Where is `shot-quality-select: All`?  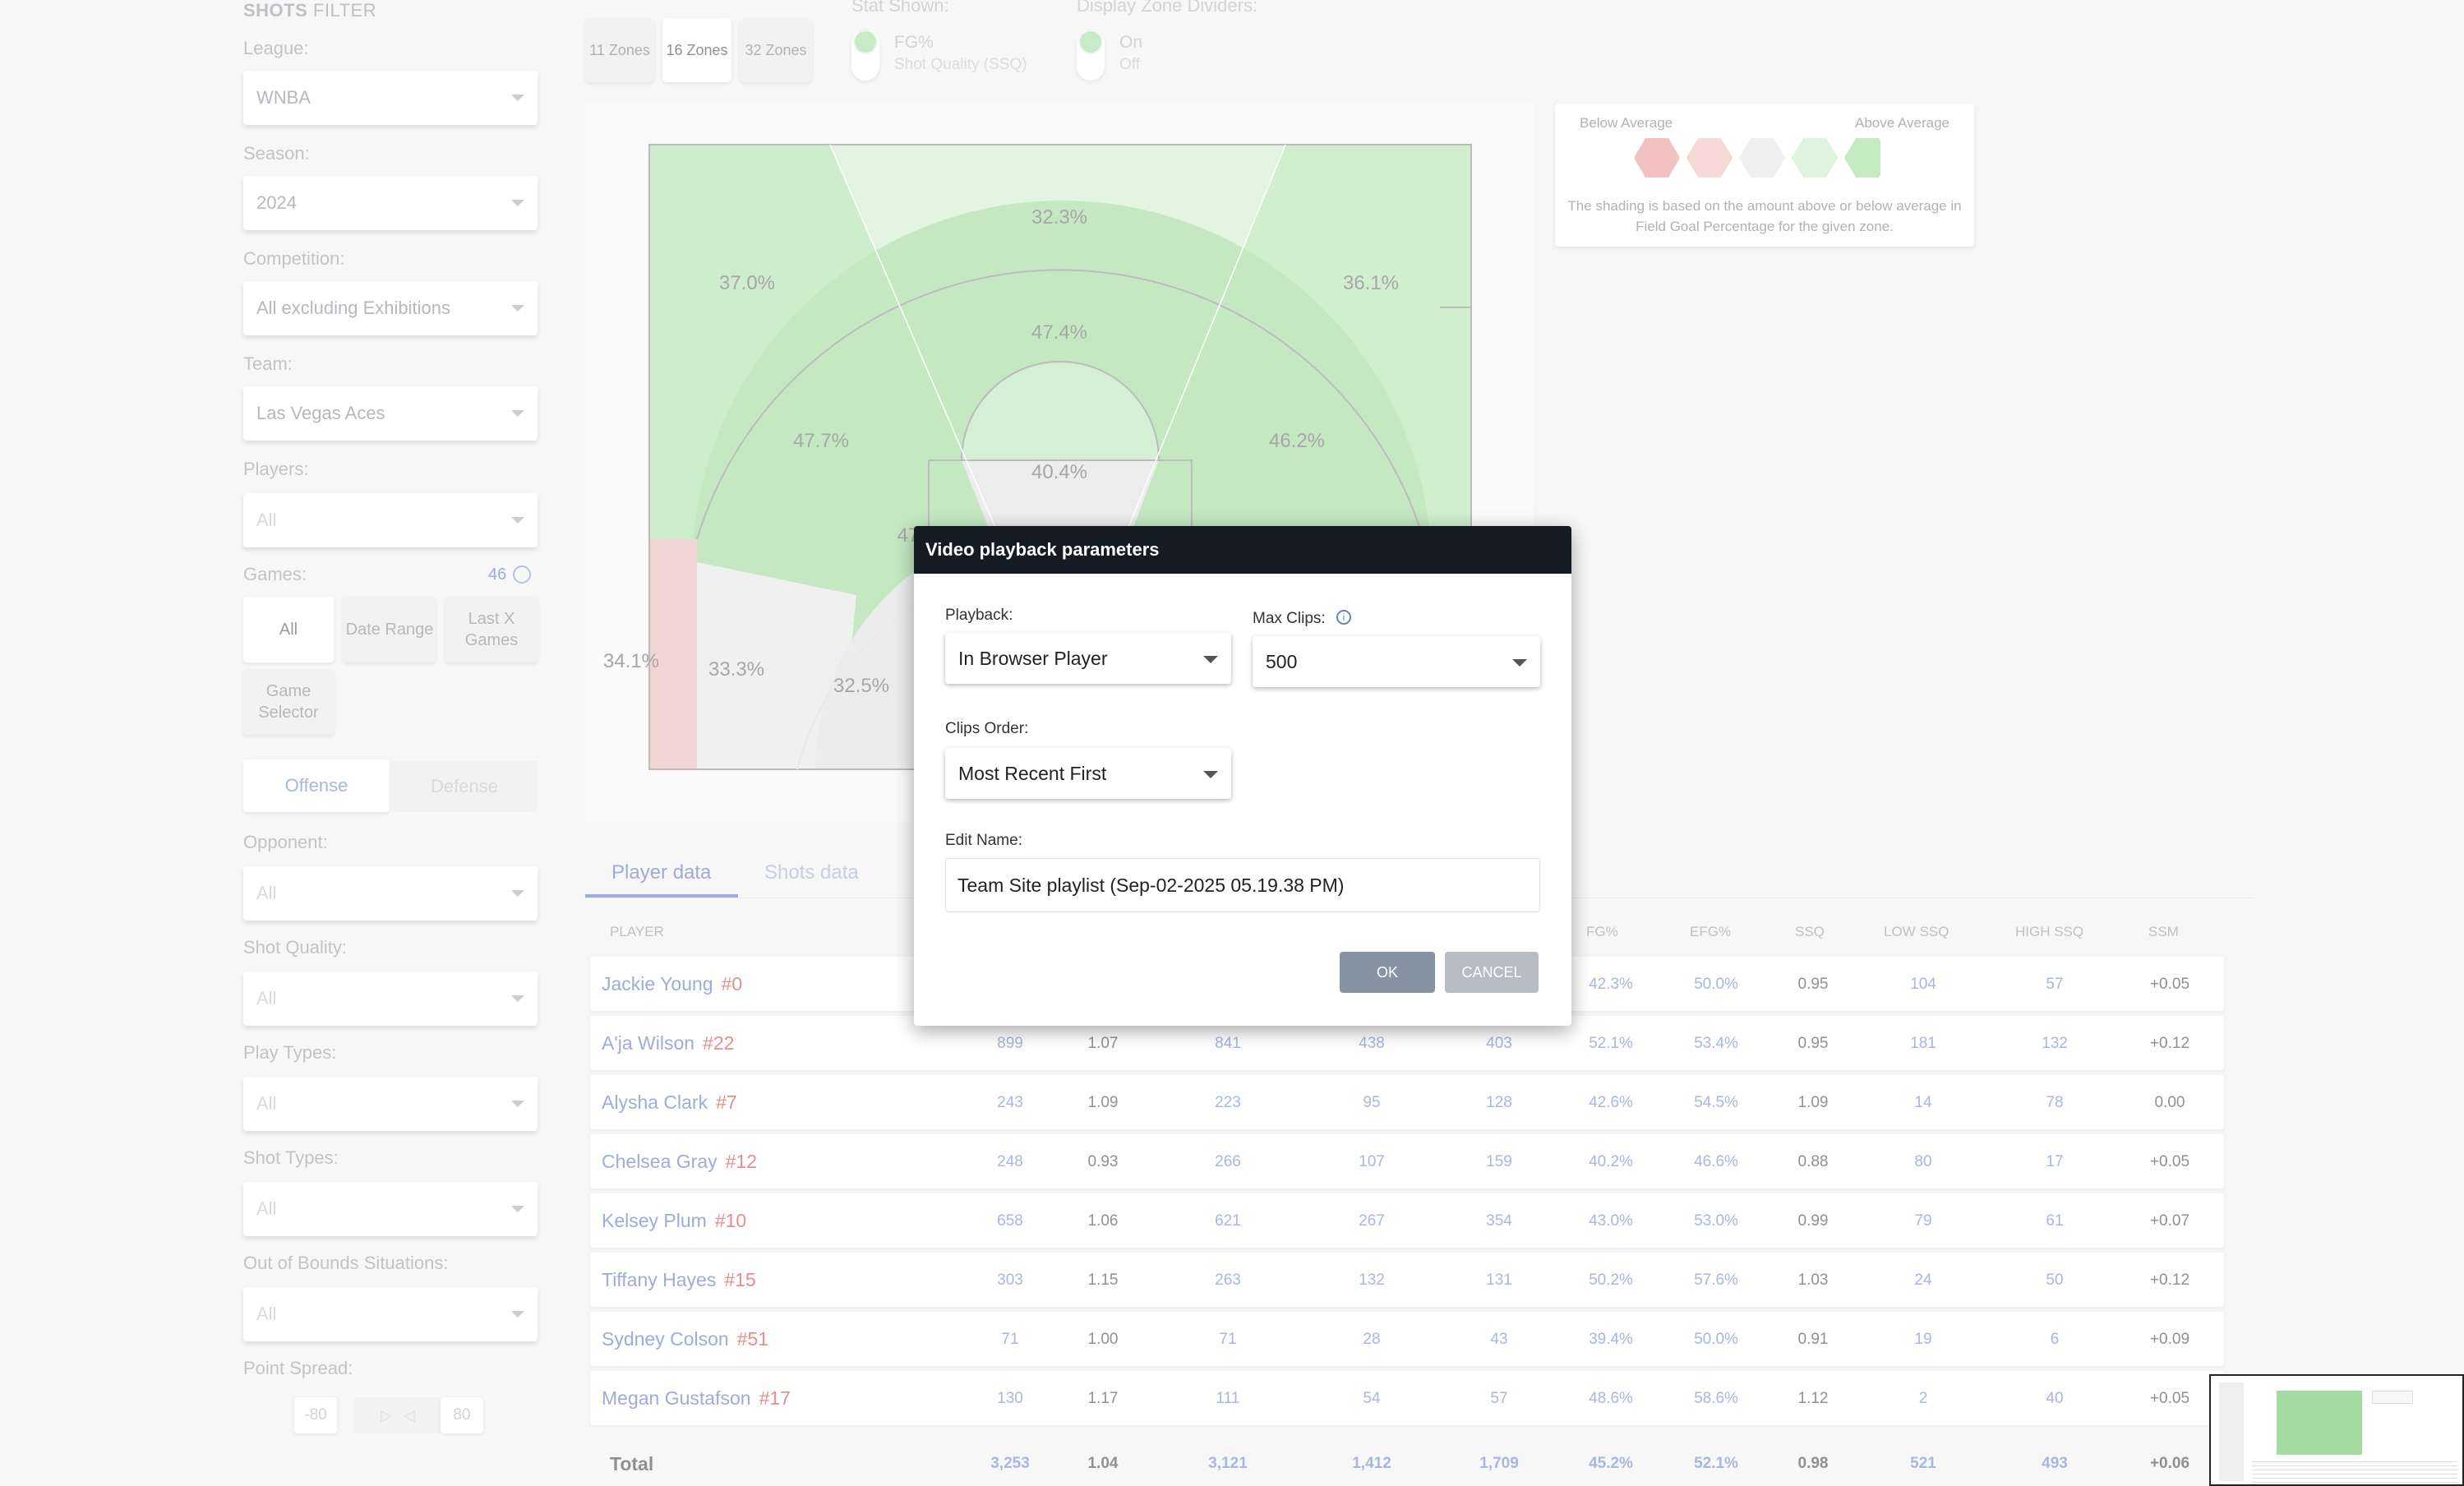
shot-quality-select: All is located at coordinates (390, 998).